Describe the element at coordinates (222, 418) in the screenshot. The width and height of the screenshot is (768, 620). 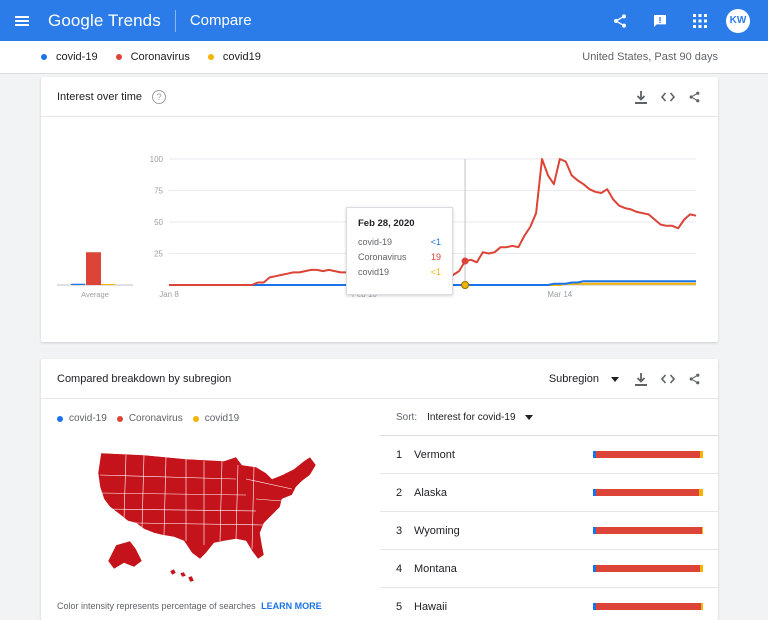
I see `map-legend-label: covid19` at that location.